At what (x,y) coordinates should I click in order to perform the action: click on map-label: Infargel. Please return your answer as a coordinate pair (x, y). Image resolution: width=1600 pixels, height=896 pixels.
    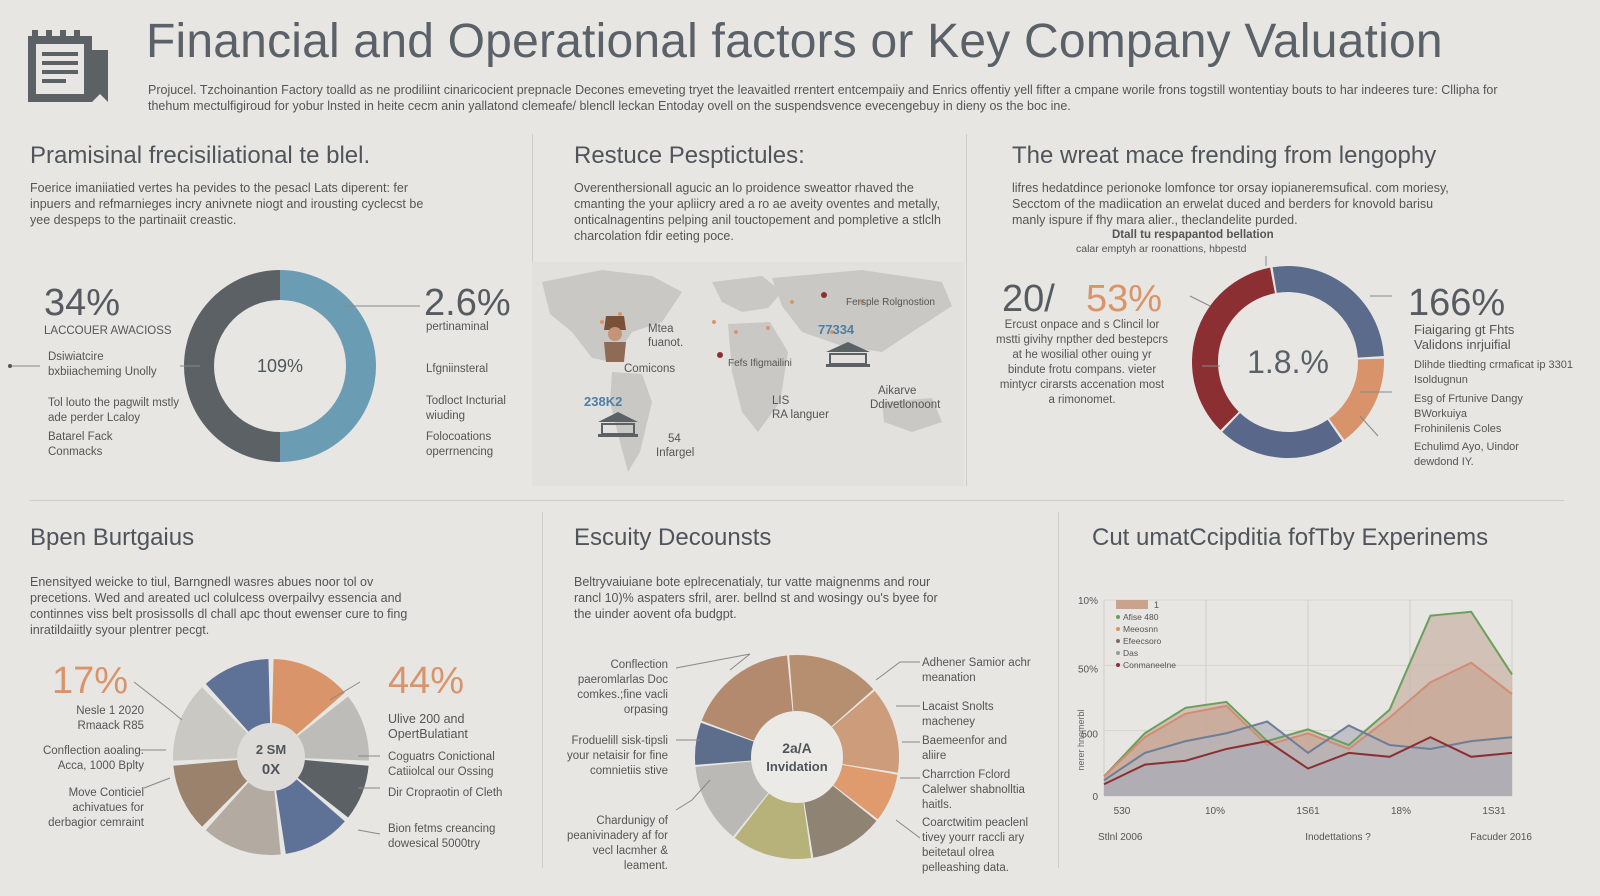
    Looking at the image, I should click on (675, 453).